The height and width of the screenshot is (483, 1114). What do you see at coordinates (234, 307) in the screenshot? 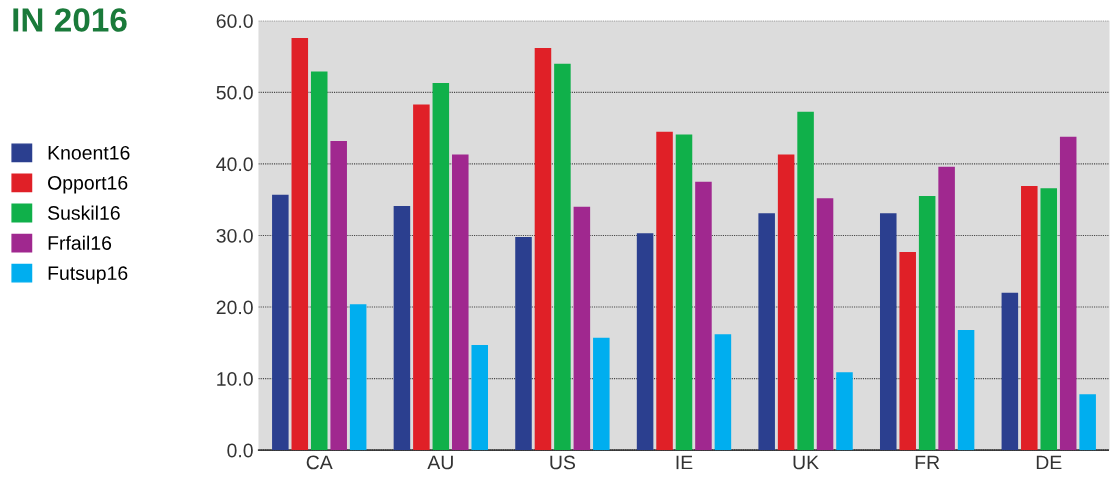
I see `y-tick-label: 20.0` at bounding box center [234, 307].